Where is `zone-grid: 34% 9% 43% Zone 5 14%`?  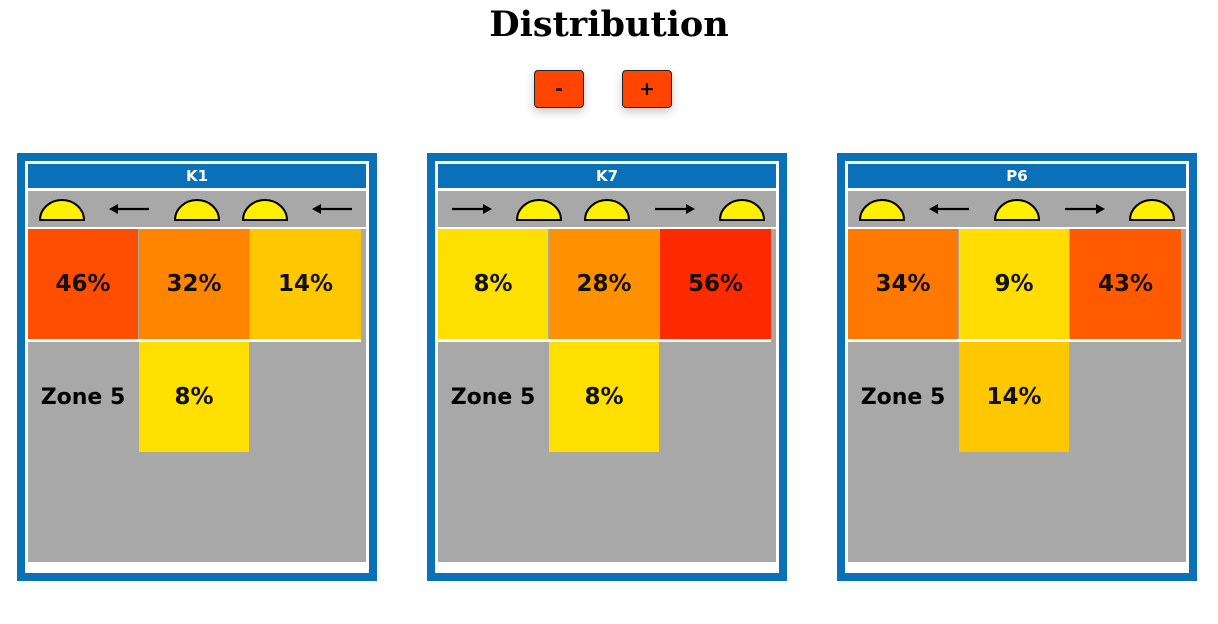 zone-grid: 34% 9% 43% Zone 5 14% is located at coordinates (1017, 395).